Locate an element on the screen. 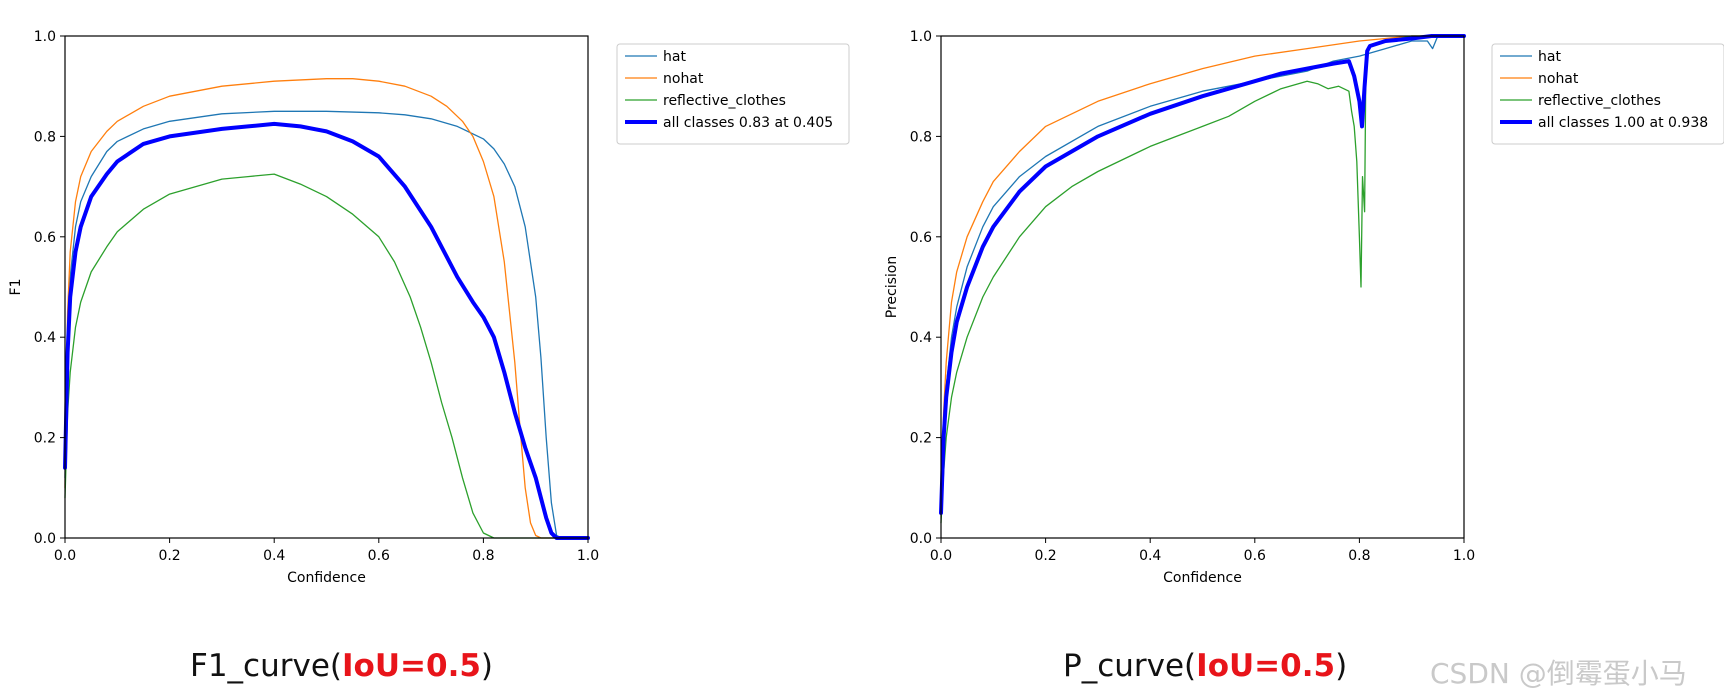  caption-prefix: F1_curve( is located at coordinates (266, 666).